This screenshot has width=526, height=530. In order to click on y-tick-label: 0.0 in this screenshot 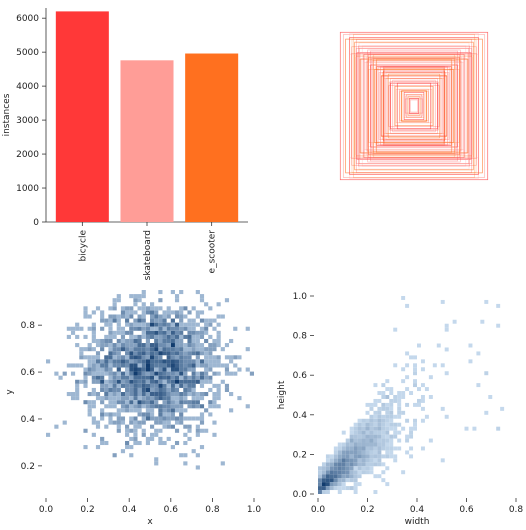, I will do `click(300, 495)`.